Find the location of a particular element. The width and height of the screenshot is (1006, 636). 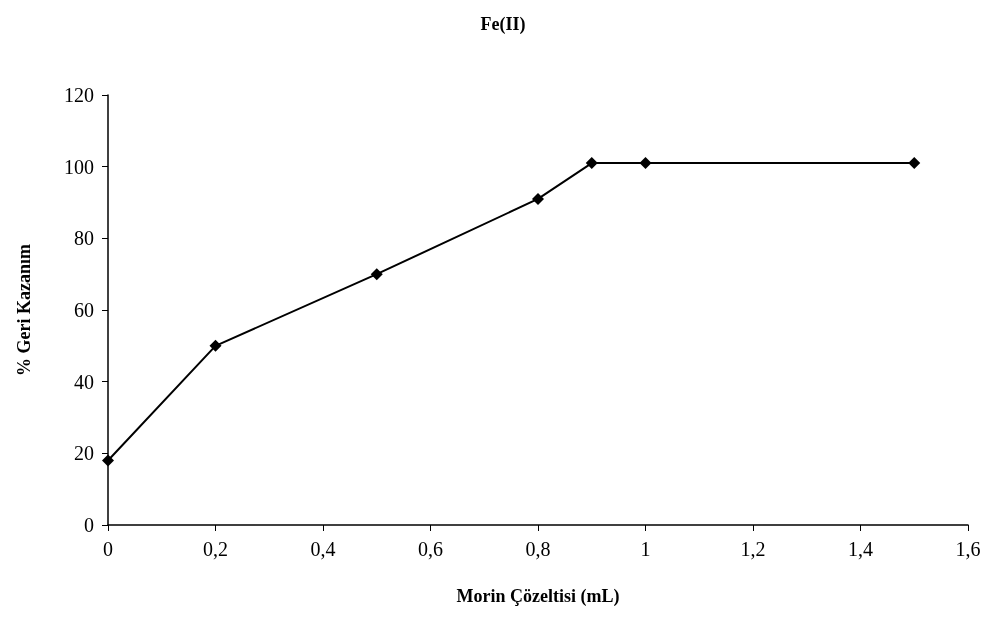

y-tick-label: 0 is located at coordinates (89, 525).